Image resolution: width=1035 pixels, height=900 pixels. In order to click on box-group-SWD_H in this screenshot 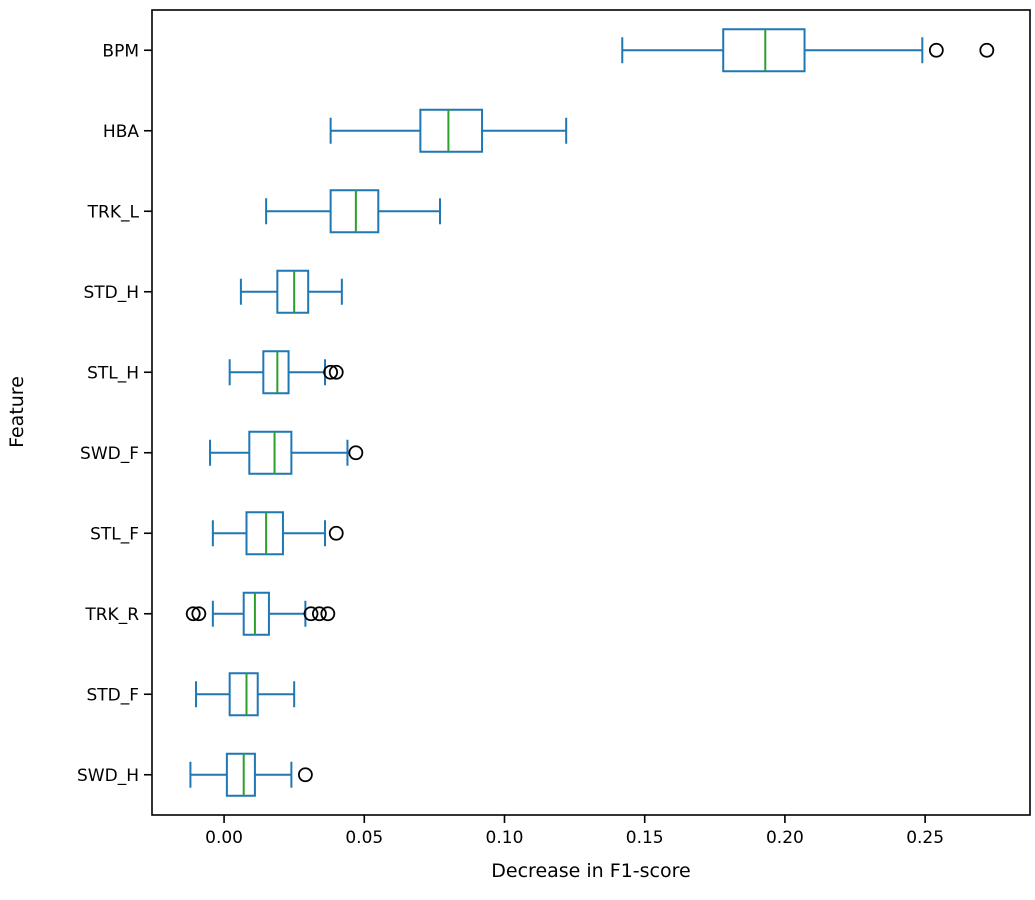, I will do `click(251, 774)`.